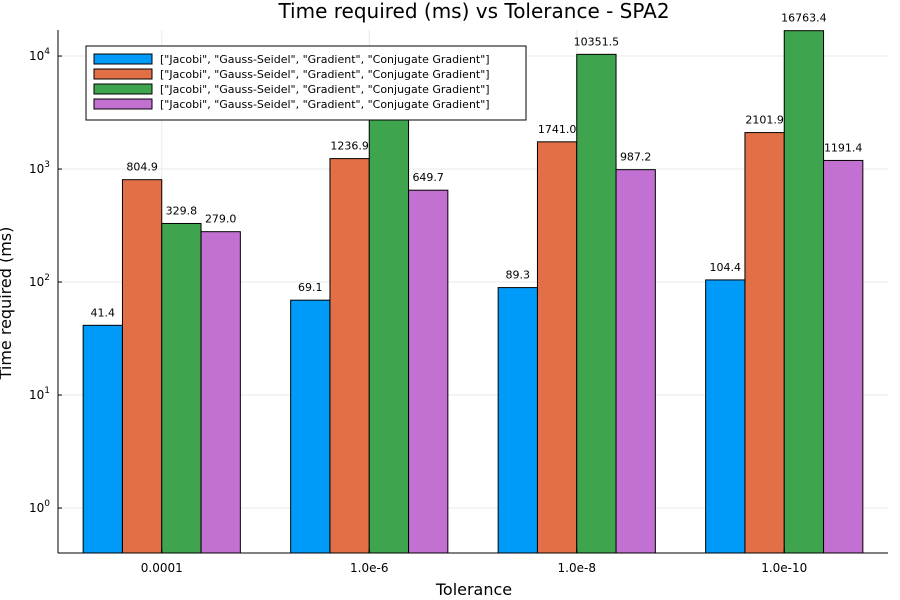 The height and width of the screenshot is (600, 900). Describe the element at coordinates (221, 219) in the screenshot. I see `data-label: 279.0` at that location.